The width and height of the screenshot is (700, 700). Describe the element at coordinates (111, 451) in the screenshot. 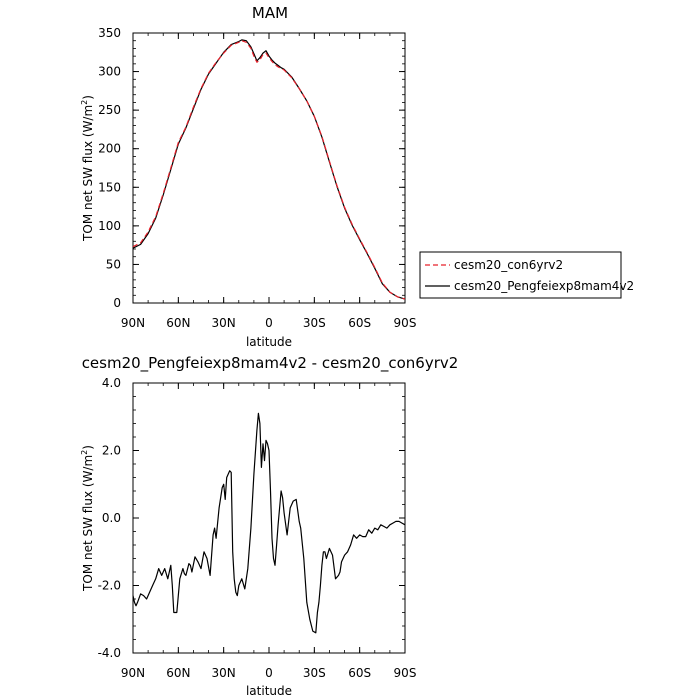

I see `bottom-y-tick-label: 2.0` at that location.